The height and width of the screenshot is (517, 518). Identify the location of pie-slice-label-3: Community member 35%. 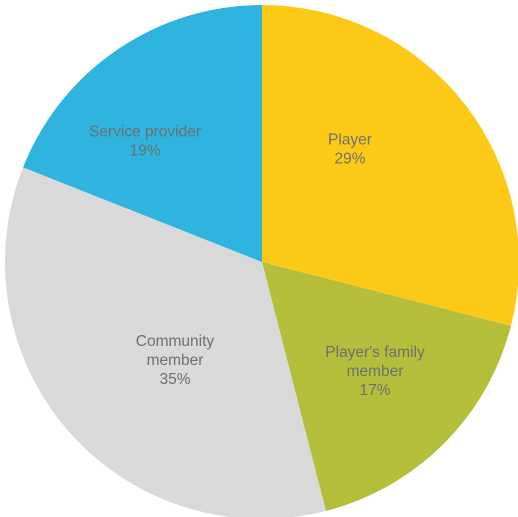
(175, 360).